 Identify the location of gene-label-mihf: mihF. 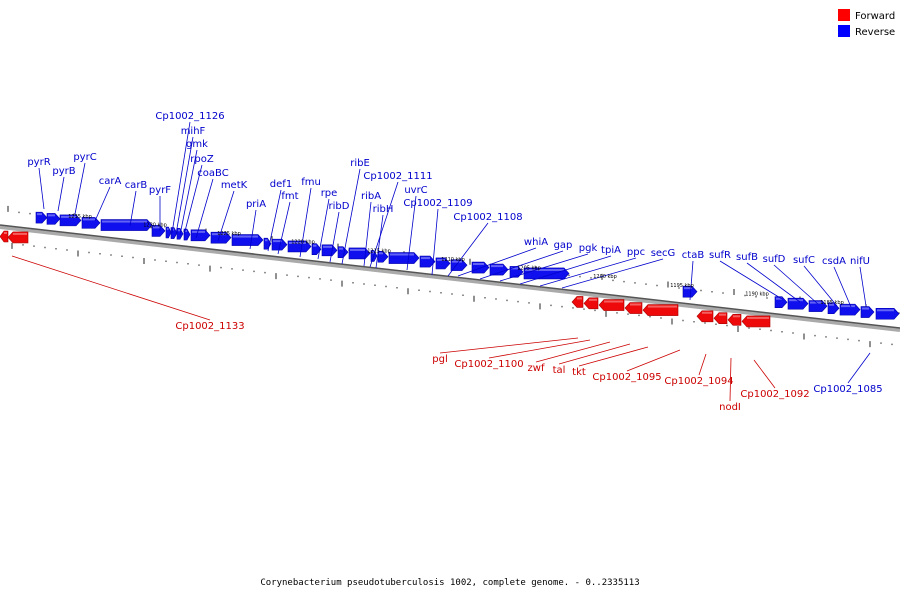
(193, 131).